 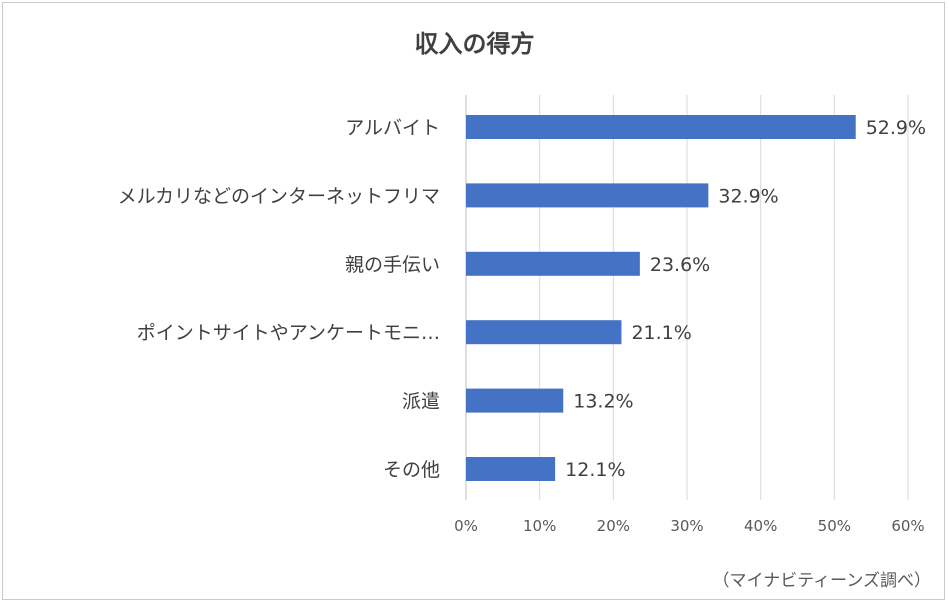 I want to click on data-label: 13.2%, so click(x=603, y=402).